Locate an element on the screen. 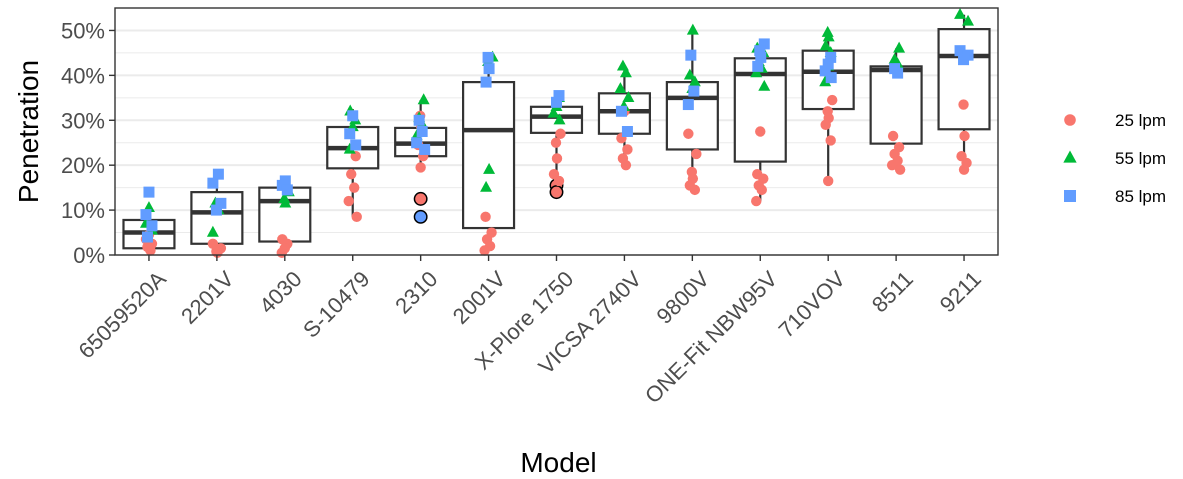  y-tick-label: 0% is located at coordinates (89, 255).